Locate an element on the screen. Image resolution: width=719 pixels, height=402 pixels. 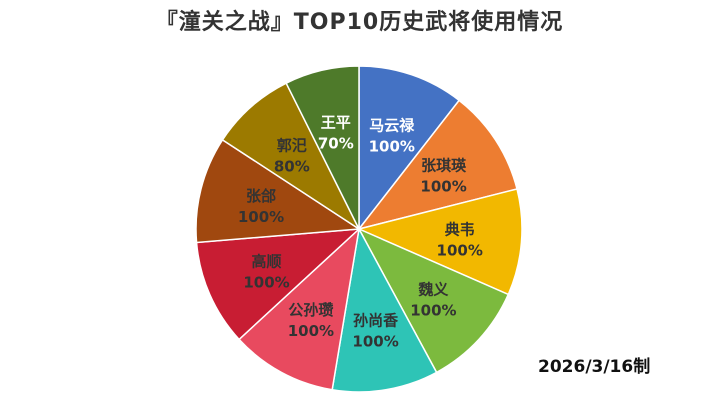
slice-label-name-7: 高顺 is located at coordinates (266, 262).